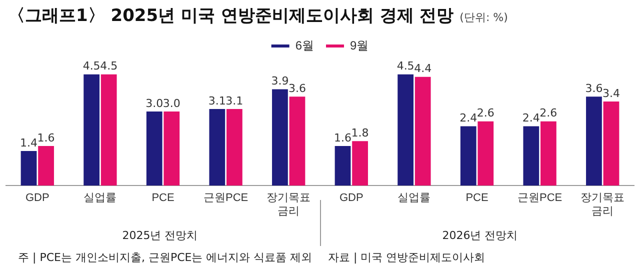  I want to click on text: 자료 | 미국 연방준비제도이사회, so click(407, 257).